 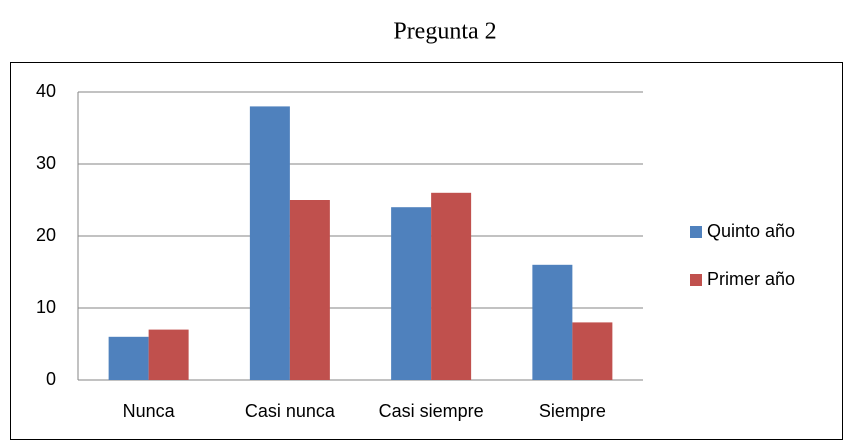 I want to click on y-tick-label: 30, so click(x=46, y=163).